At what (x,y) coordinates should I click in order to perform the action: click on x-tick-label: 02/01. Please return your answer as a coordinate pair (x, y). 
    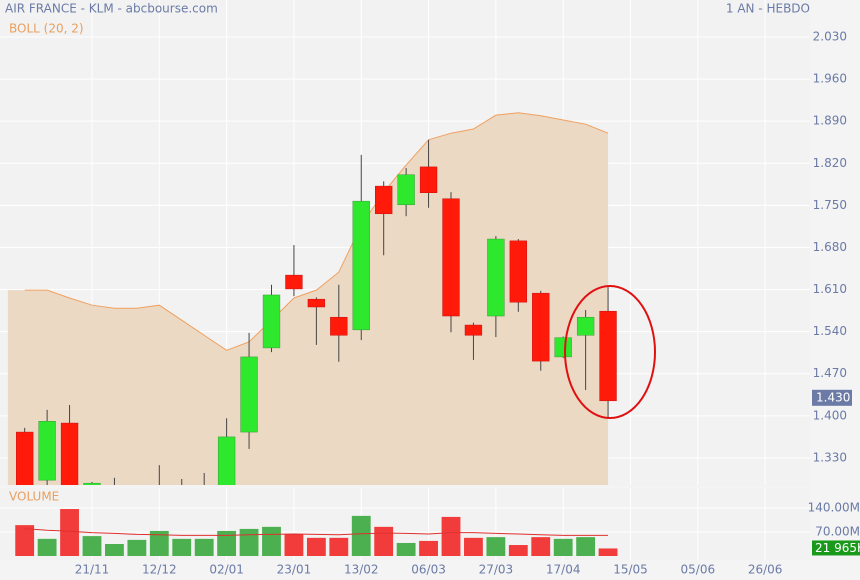
    Looking at the image, I should click on (226, 570).